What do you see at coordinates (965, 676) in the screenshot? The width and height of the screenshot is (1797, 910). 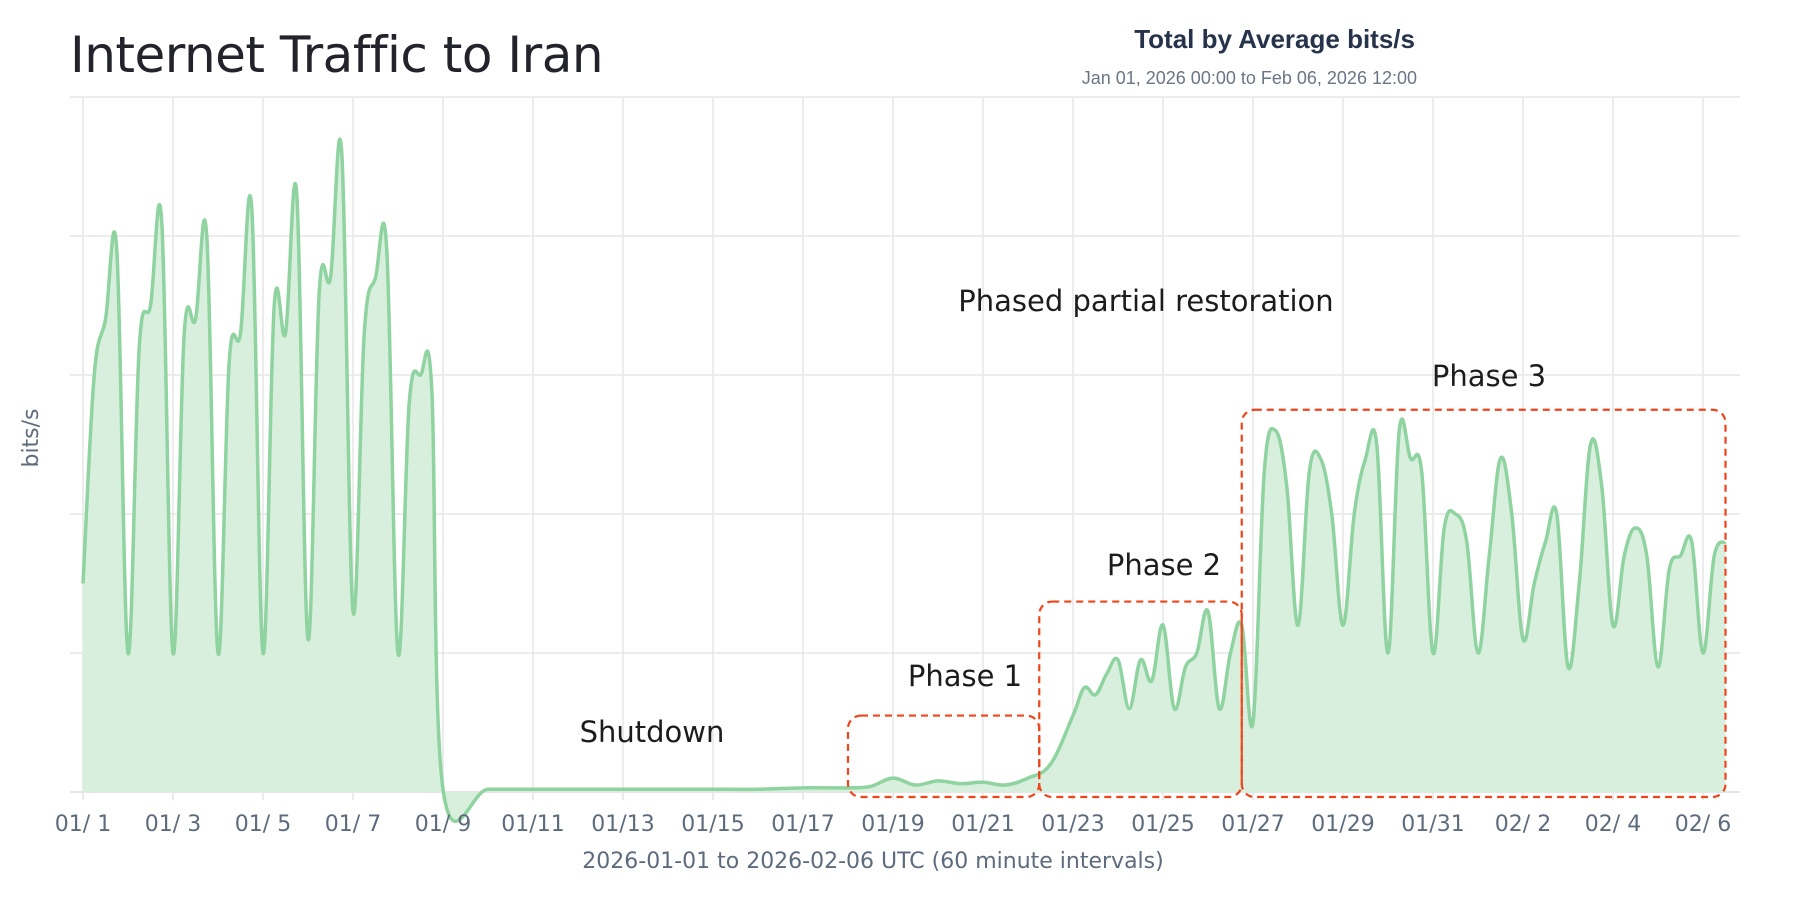 I see `annotation-label: Phase 1` at bounding box center [965, 676].